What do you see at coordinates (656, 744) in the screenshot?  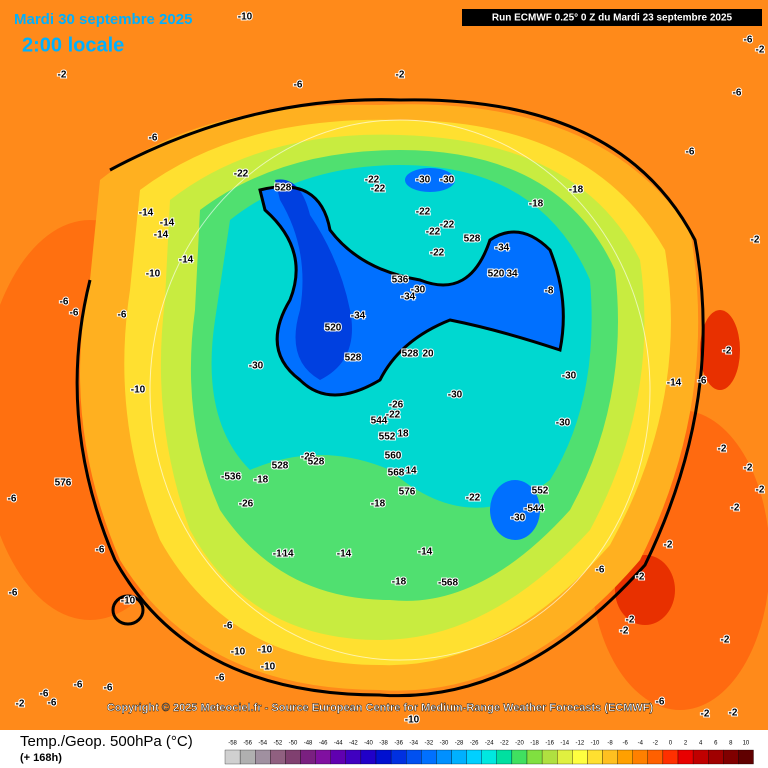 I see `legend-tick-label: -2` at bounding box center [656, 744].